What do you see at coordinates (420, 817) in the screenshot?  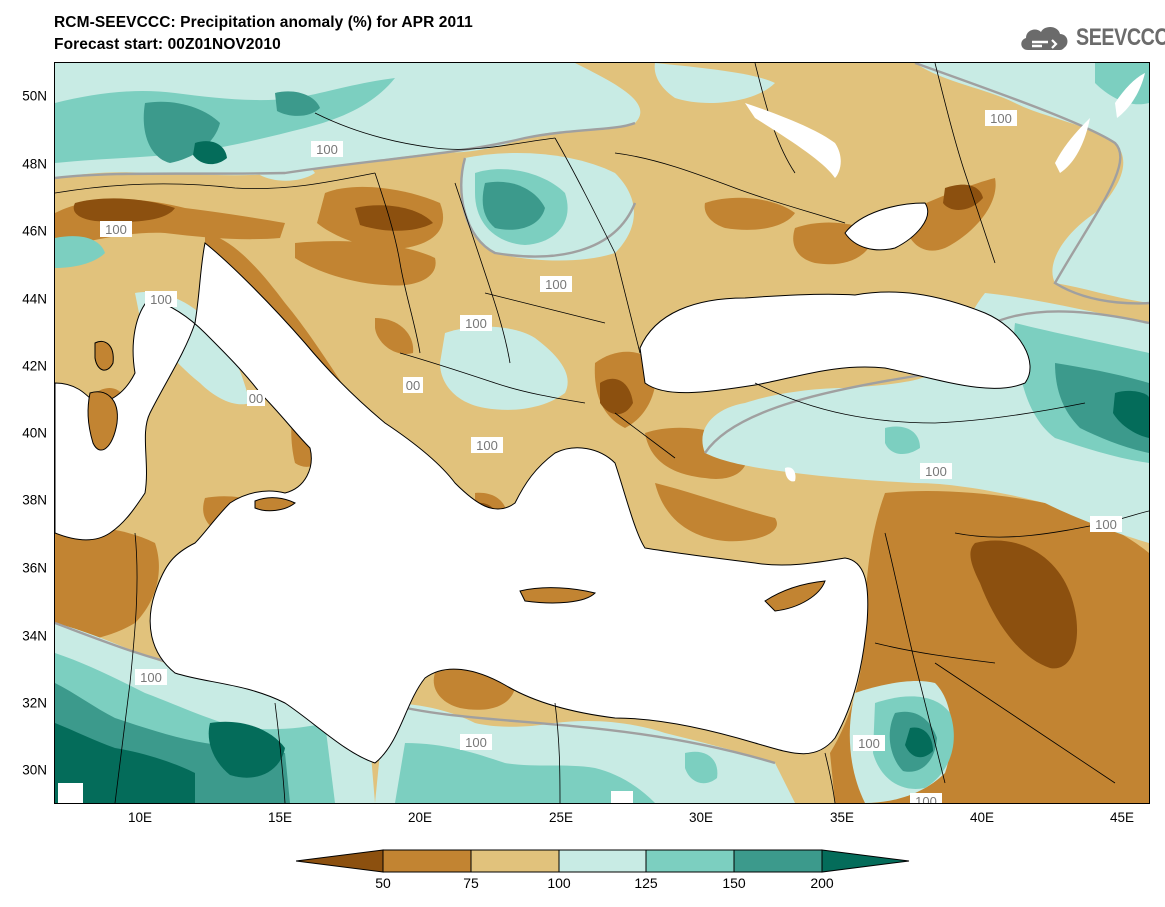 I see `lon-label: 20E` at bounding box center [420, 817].